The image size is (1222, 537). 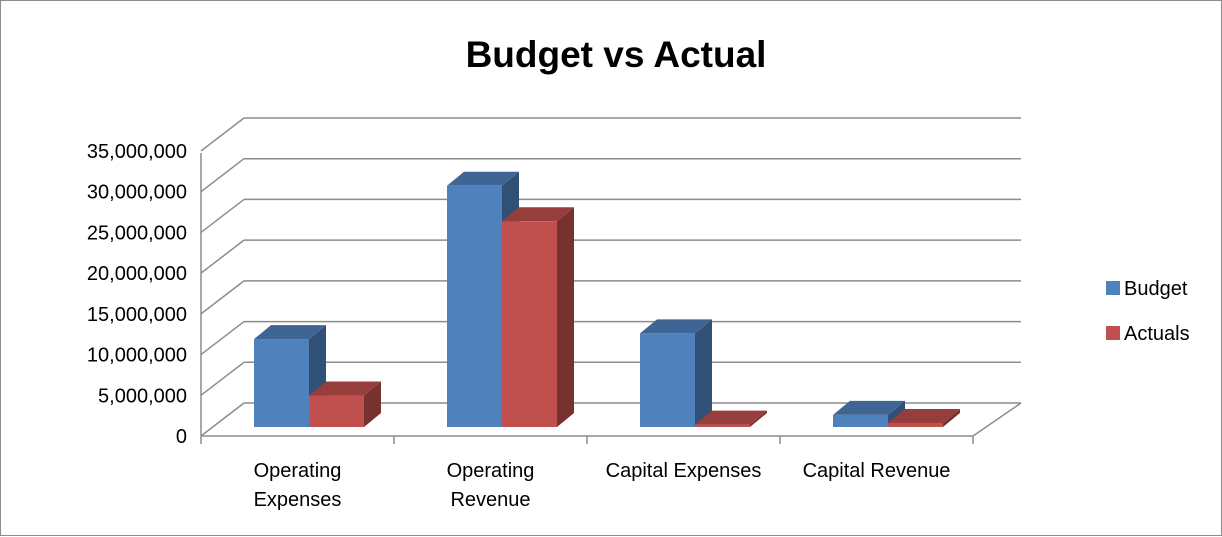 What do you see at coordinates (490, 500) in the screenshot?
I see `x-category-label: Revenue` at bounding box center [490, 500].